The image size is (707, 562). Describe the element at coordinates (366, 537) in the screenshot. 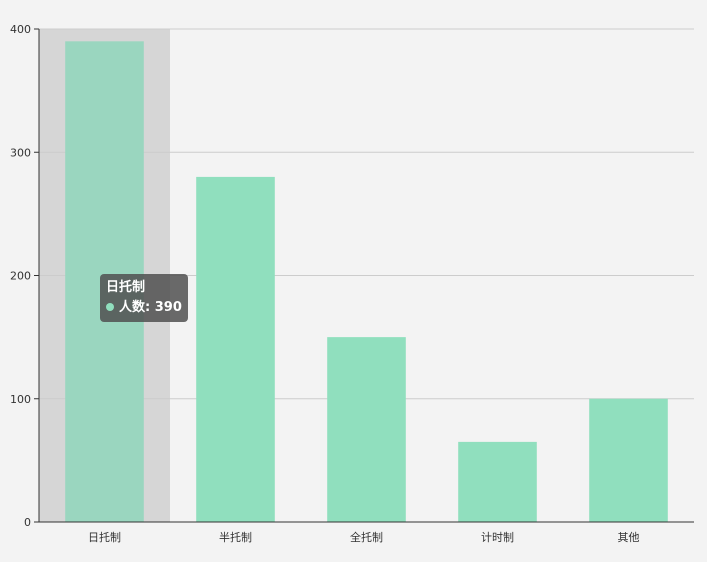

I see `x-tick-label: 全托制` at that location.